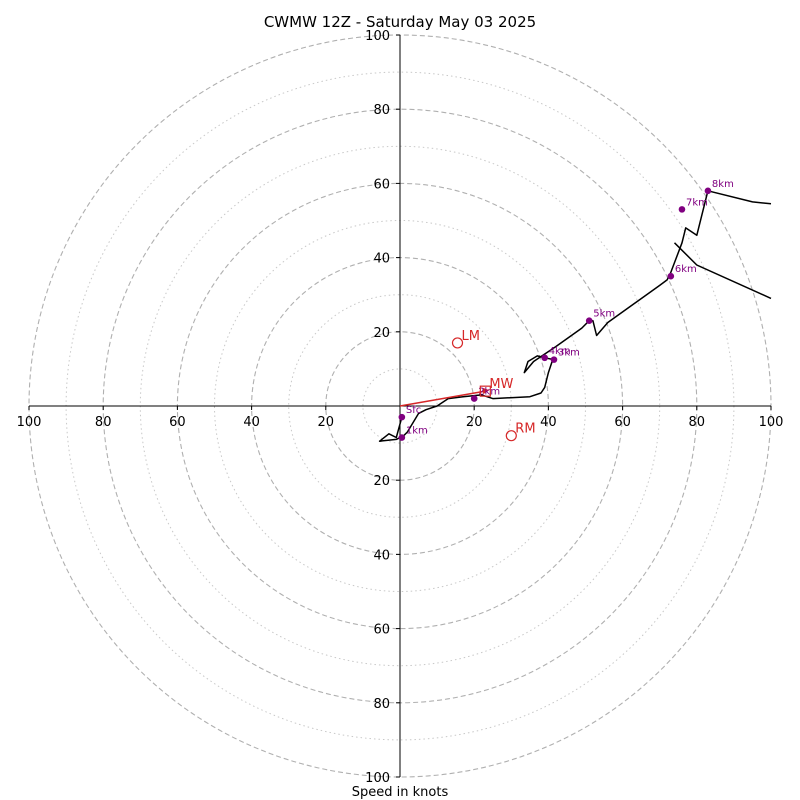 This screenshot has height=800, width=800. I want to click on height-label-2km: 2km, so click(489, 392).